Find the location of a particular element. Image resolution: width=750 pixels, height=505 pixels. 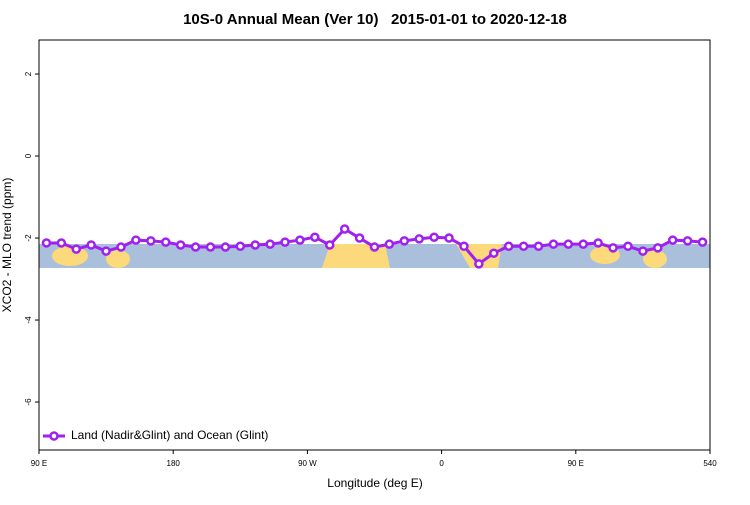

y-tick-label: -6 is located at coordinates (28, 402).